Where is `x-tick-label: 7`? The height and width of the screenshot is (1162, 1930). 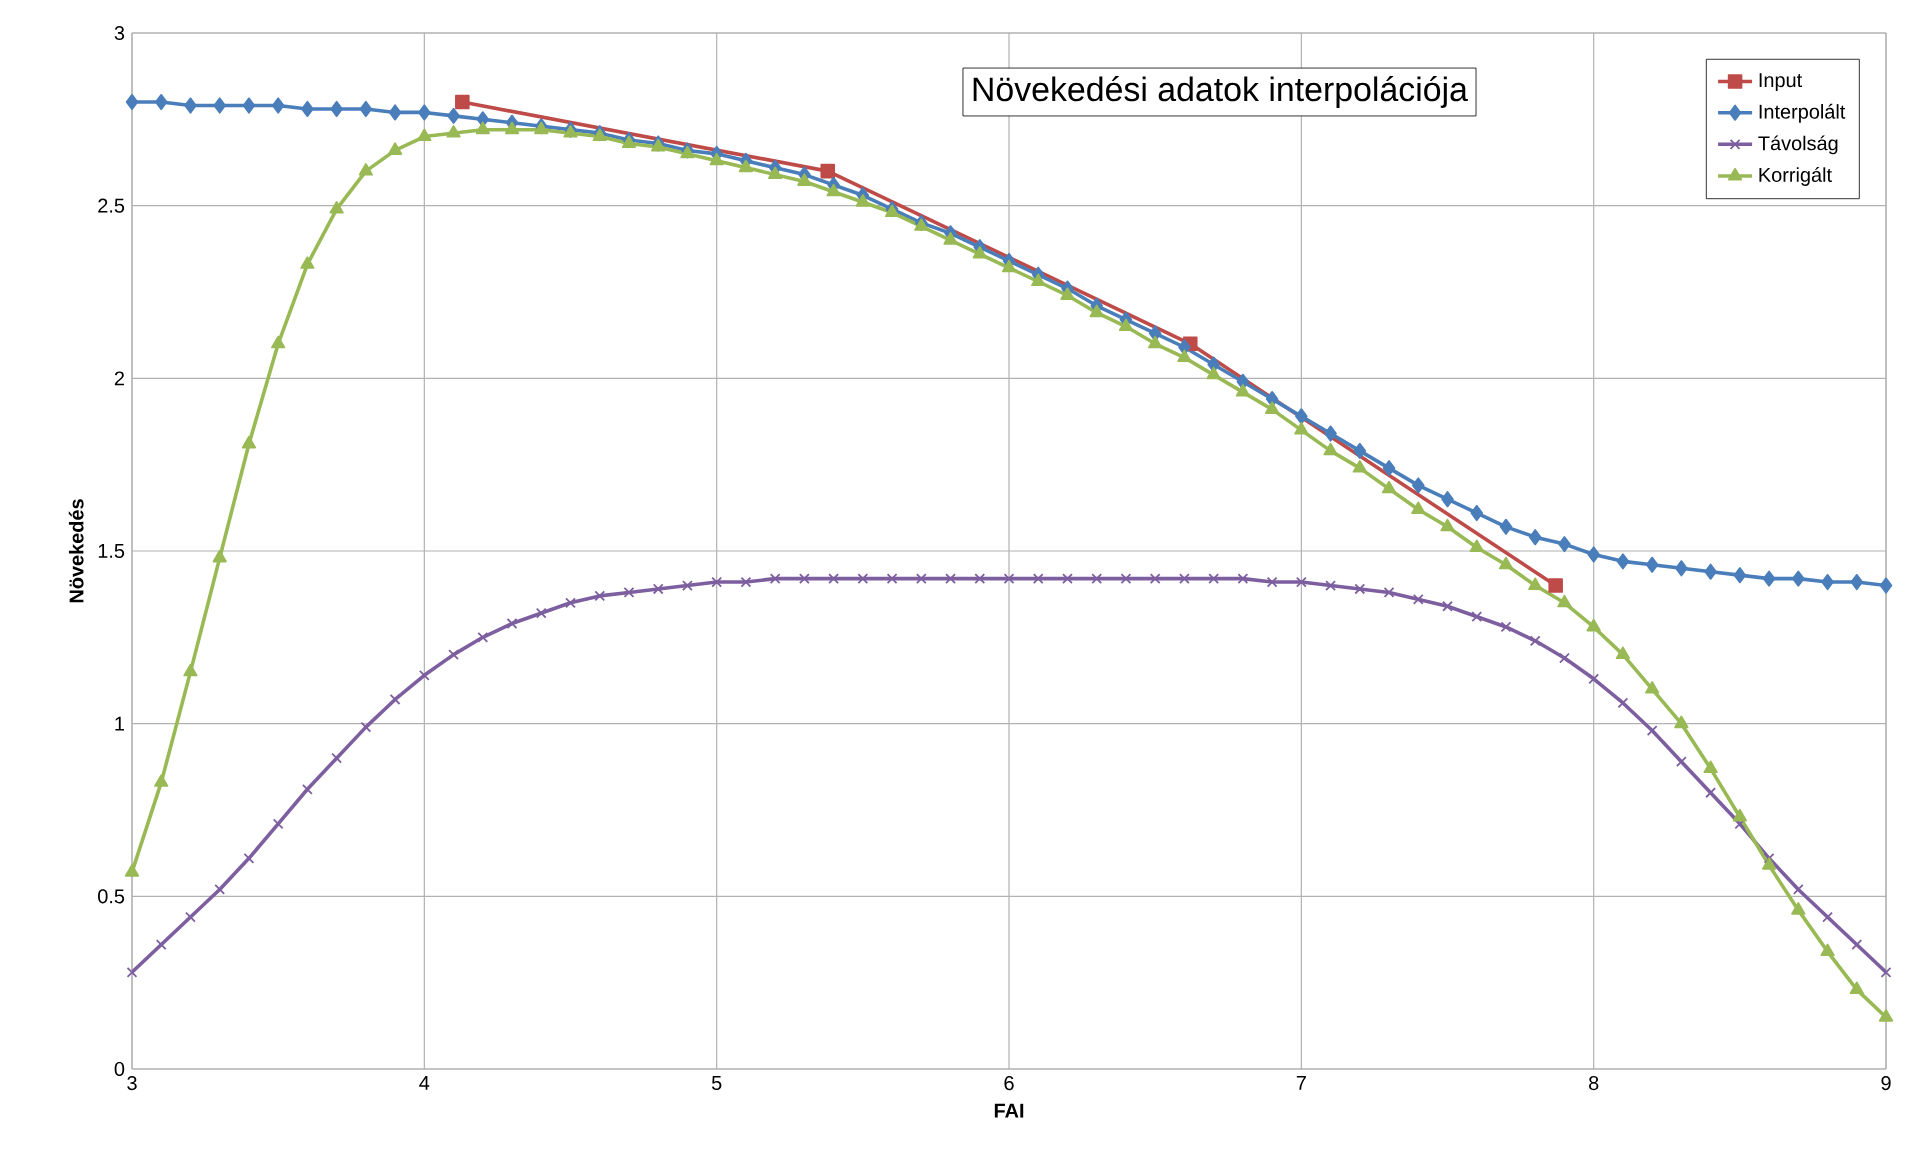 x-tick-label: 7 is located at coordinates (1301, 1083).